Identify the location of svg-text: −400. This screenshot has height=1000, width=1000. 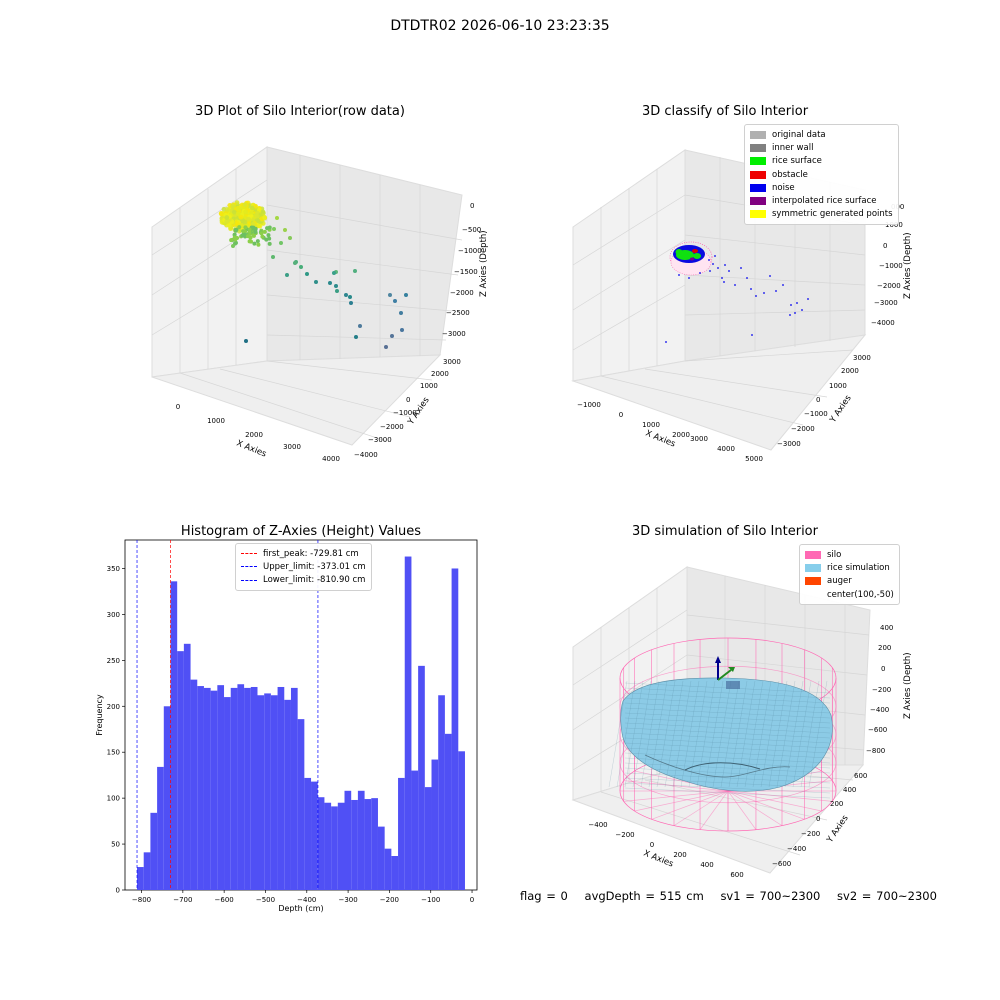
(597, 825).